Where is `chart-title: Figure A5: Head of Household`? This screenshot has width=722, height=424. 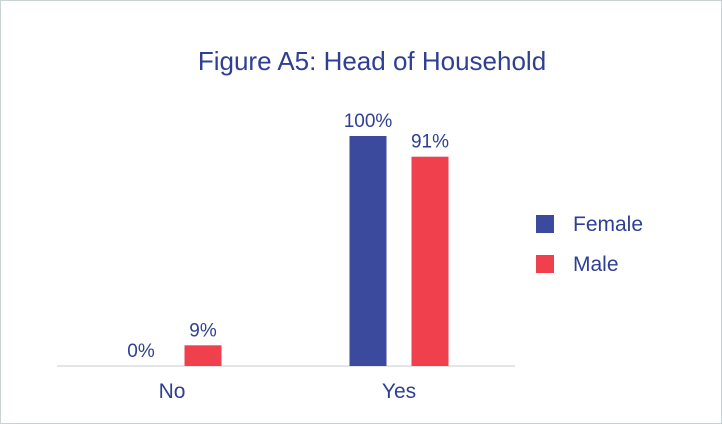 chart-title: Figure A5: Head of Household is located at coordinates (372, 61).